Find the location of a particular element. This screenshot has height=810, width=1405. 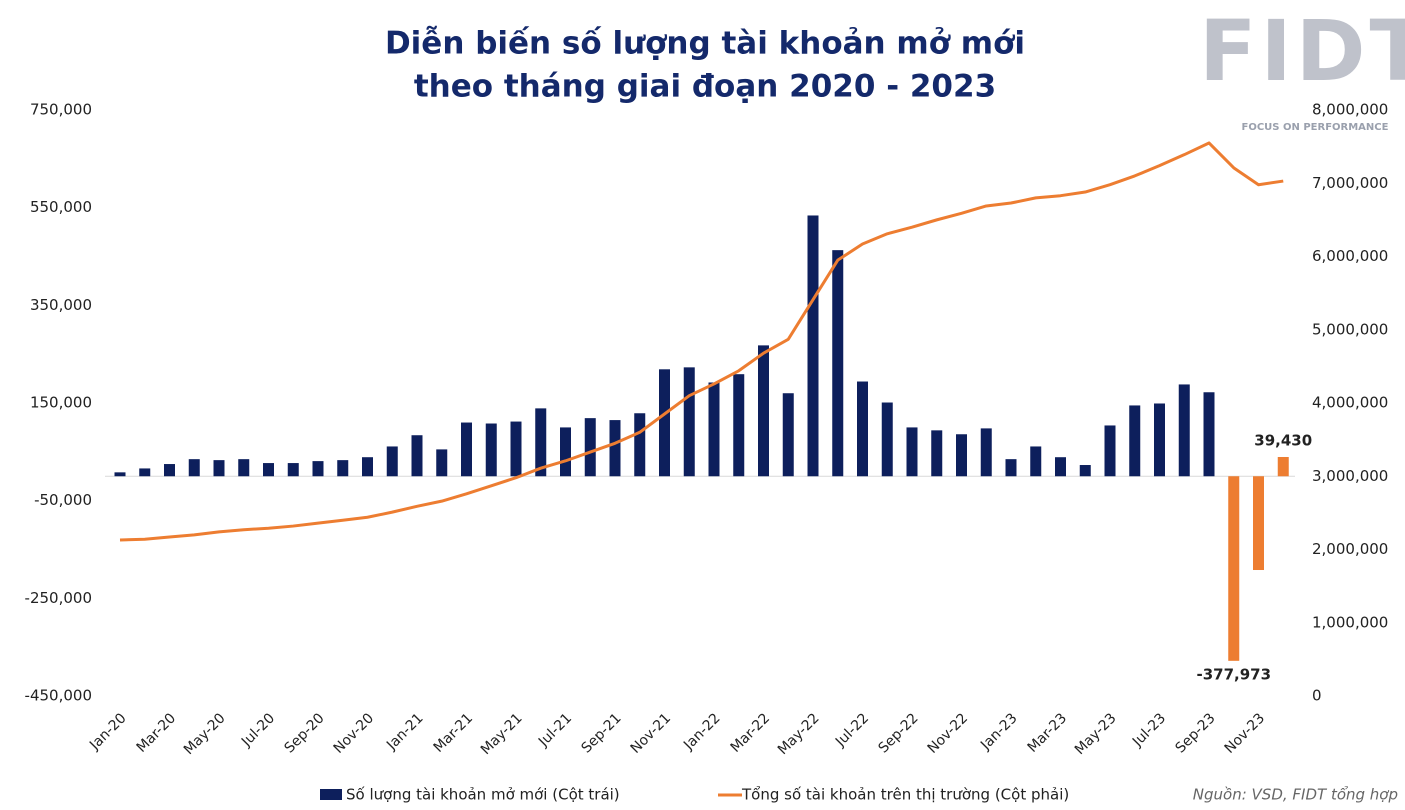

legend-label: Số lượng tài khoản mở mới (Cột trái) is located at coordinates (483, 795).